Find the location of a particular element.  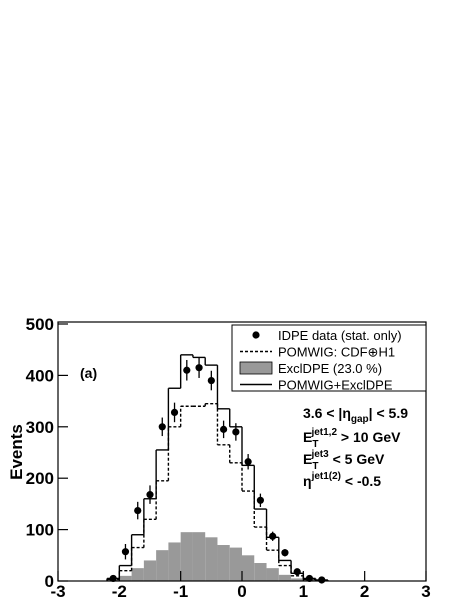

x-tick-label: -1 is located at coordinates (180, 590).